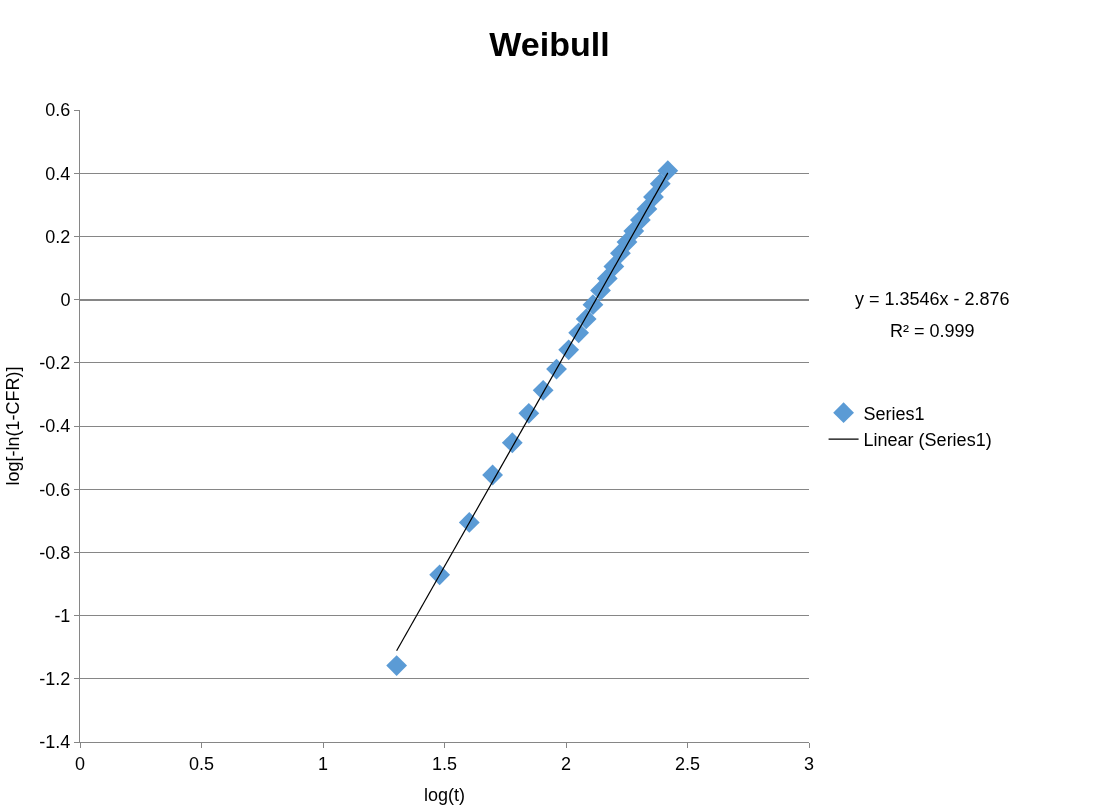  What do you see at coordinates (201, 763) in the screenshot?
I see `x-tick-label: 0.5` at bounding box center [201, 763].